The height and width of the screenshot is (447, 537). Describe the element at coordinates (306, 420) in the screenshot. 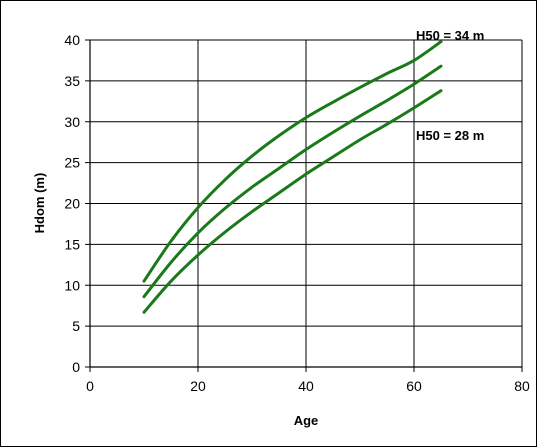

I see `x-axis-title: Age` at that location.